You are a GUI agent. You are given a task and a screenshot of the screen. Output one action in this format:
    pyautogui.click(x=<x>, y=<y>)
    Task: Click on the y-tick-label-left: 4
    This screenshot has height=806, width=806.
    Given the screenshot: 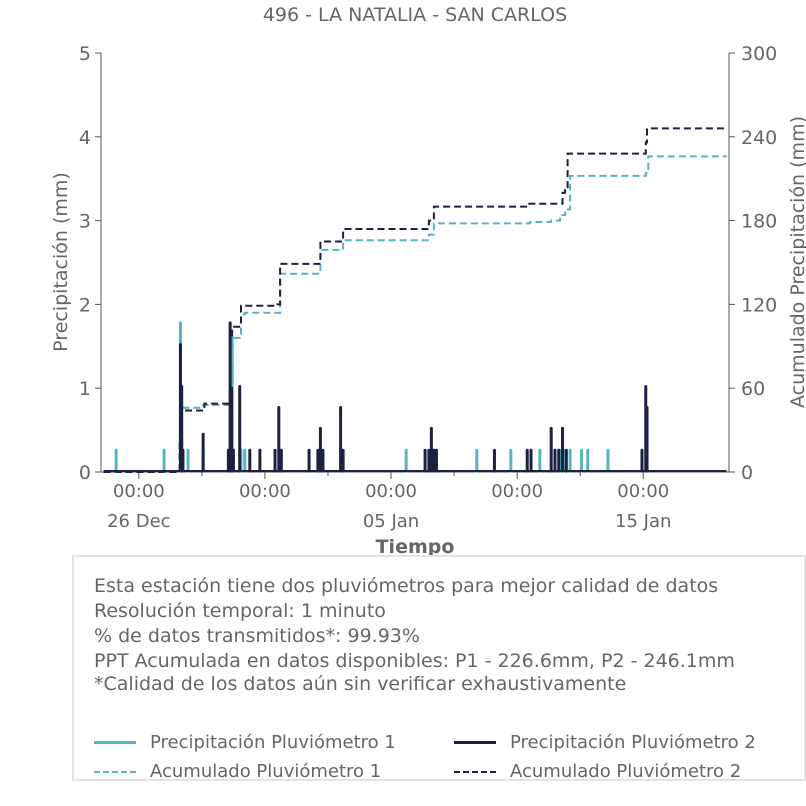 What is the action you would take?
    pyautogui.click(x=85, y=138)
    